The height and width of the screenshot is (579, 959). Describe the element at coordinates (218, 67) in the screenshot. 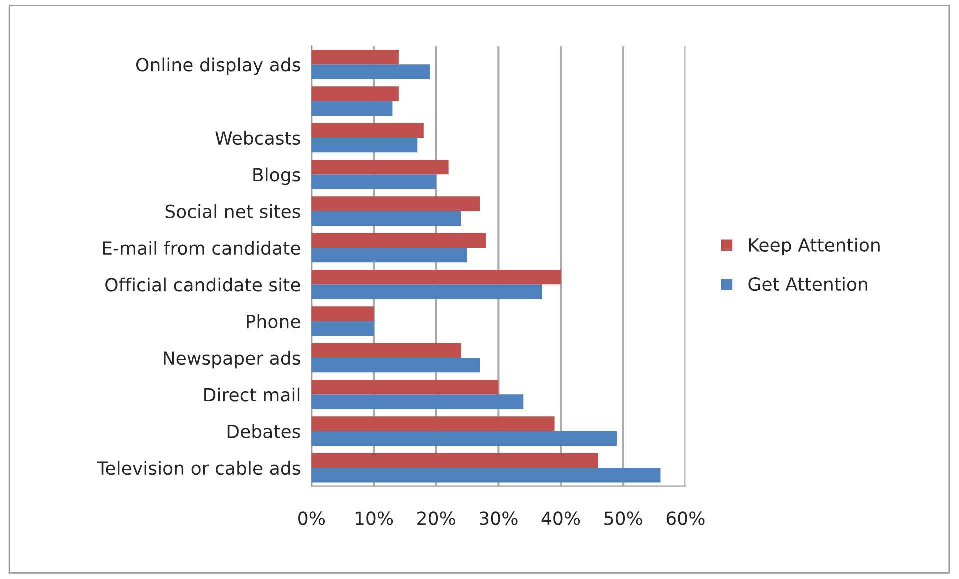

I see `y-tick-label: Online display ads` at that location.